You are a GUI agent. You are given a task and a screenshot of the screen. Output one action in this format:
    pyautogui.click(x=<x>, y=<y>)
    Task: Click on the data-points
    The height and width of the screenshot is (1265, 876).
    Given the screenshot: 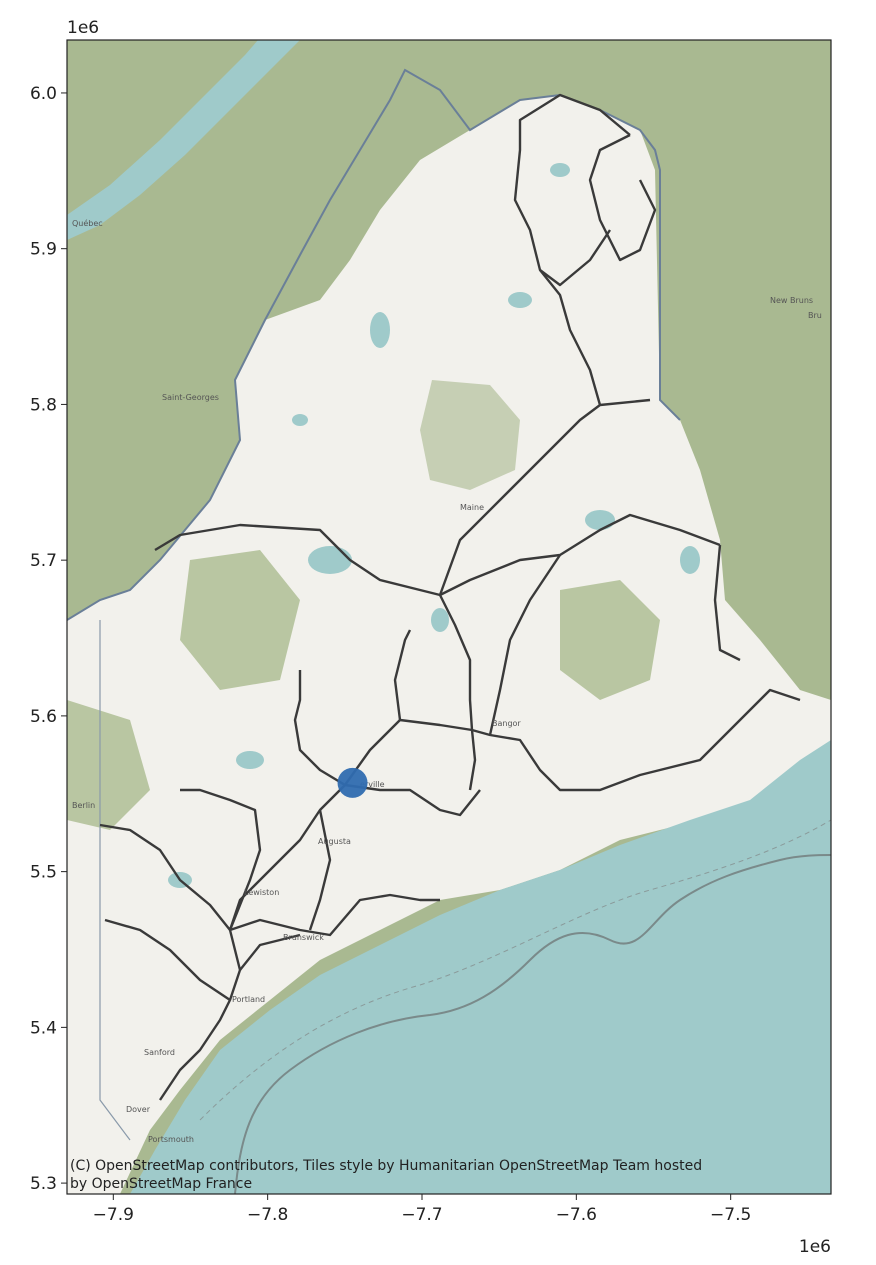 What is the action you would take?
    pyautogui.click(x=352, y=782)
    